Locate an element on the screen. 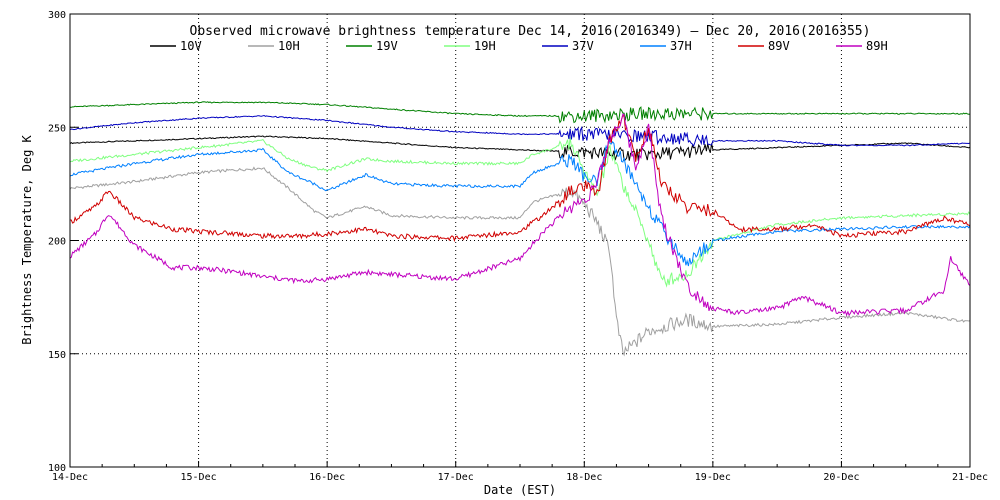  y-tick-label: 100 is located at coordinates (57, 468).